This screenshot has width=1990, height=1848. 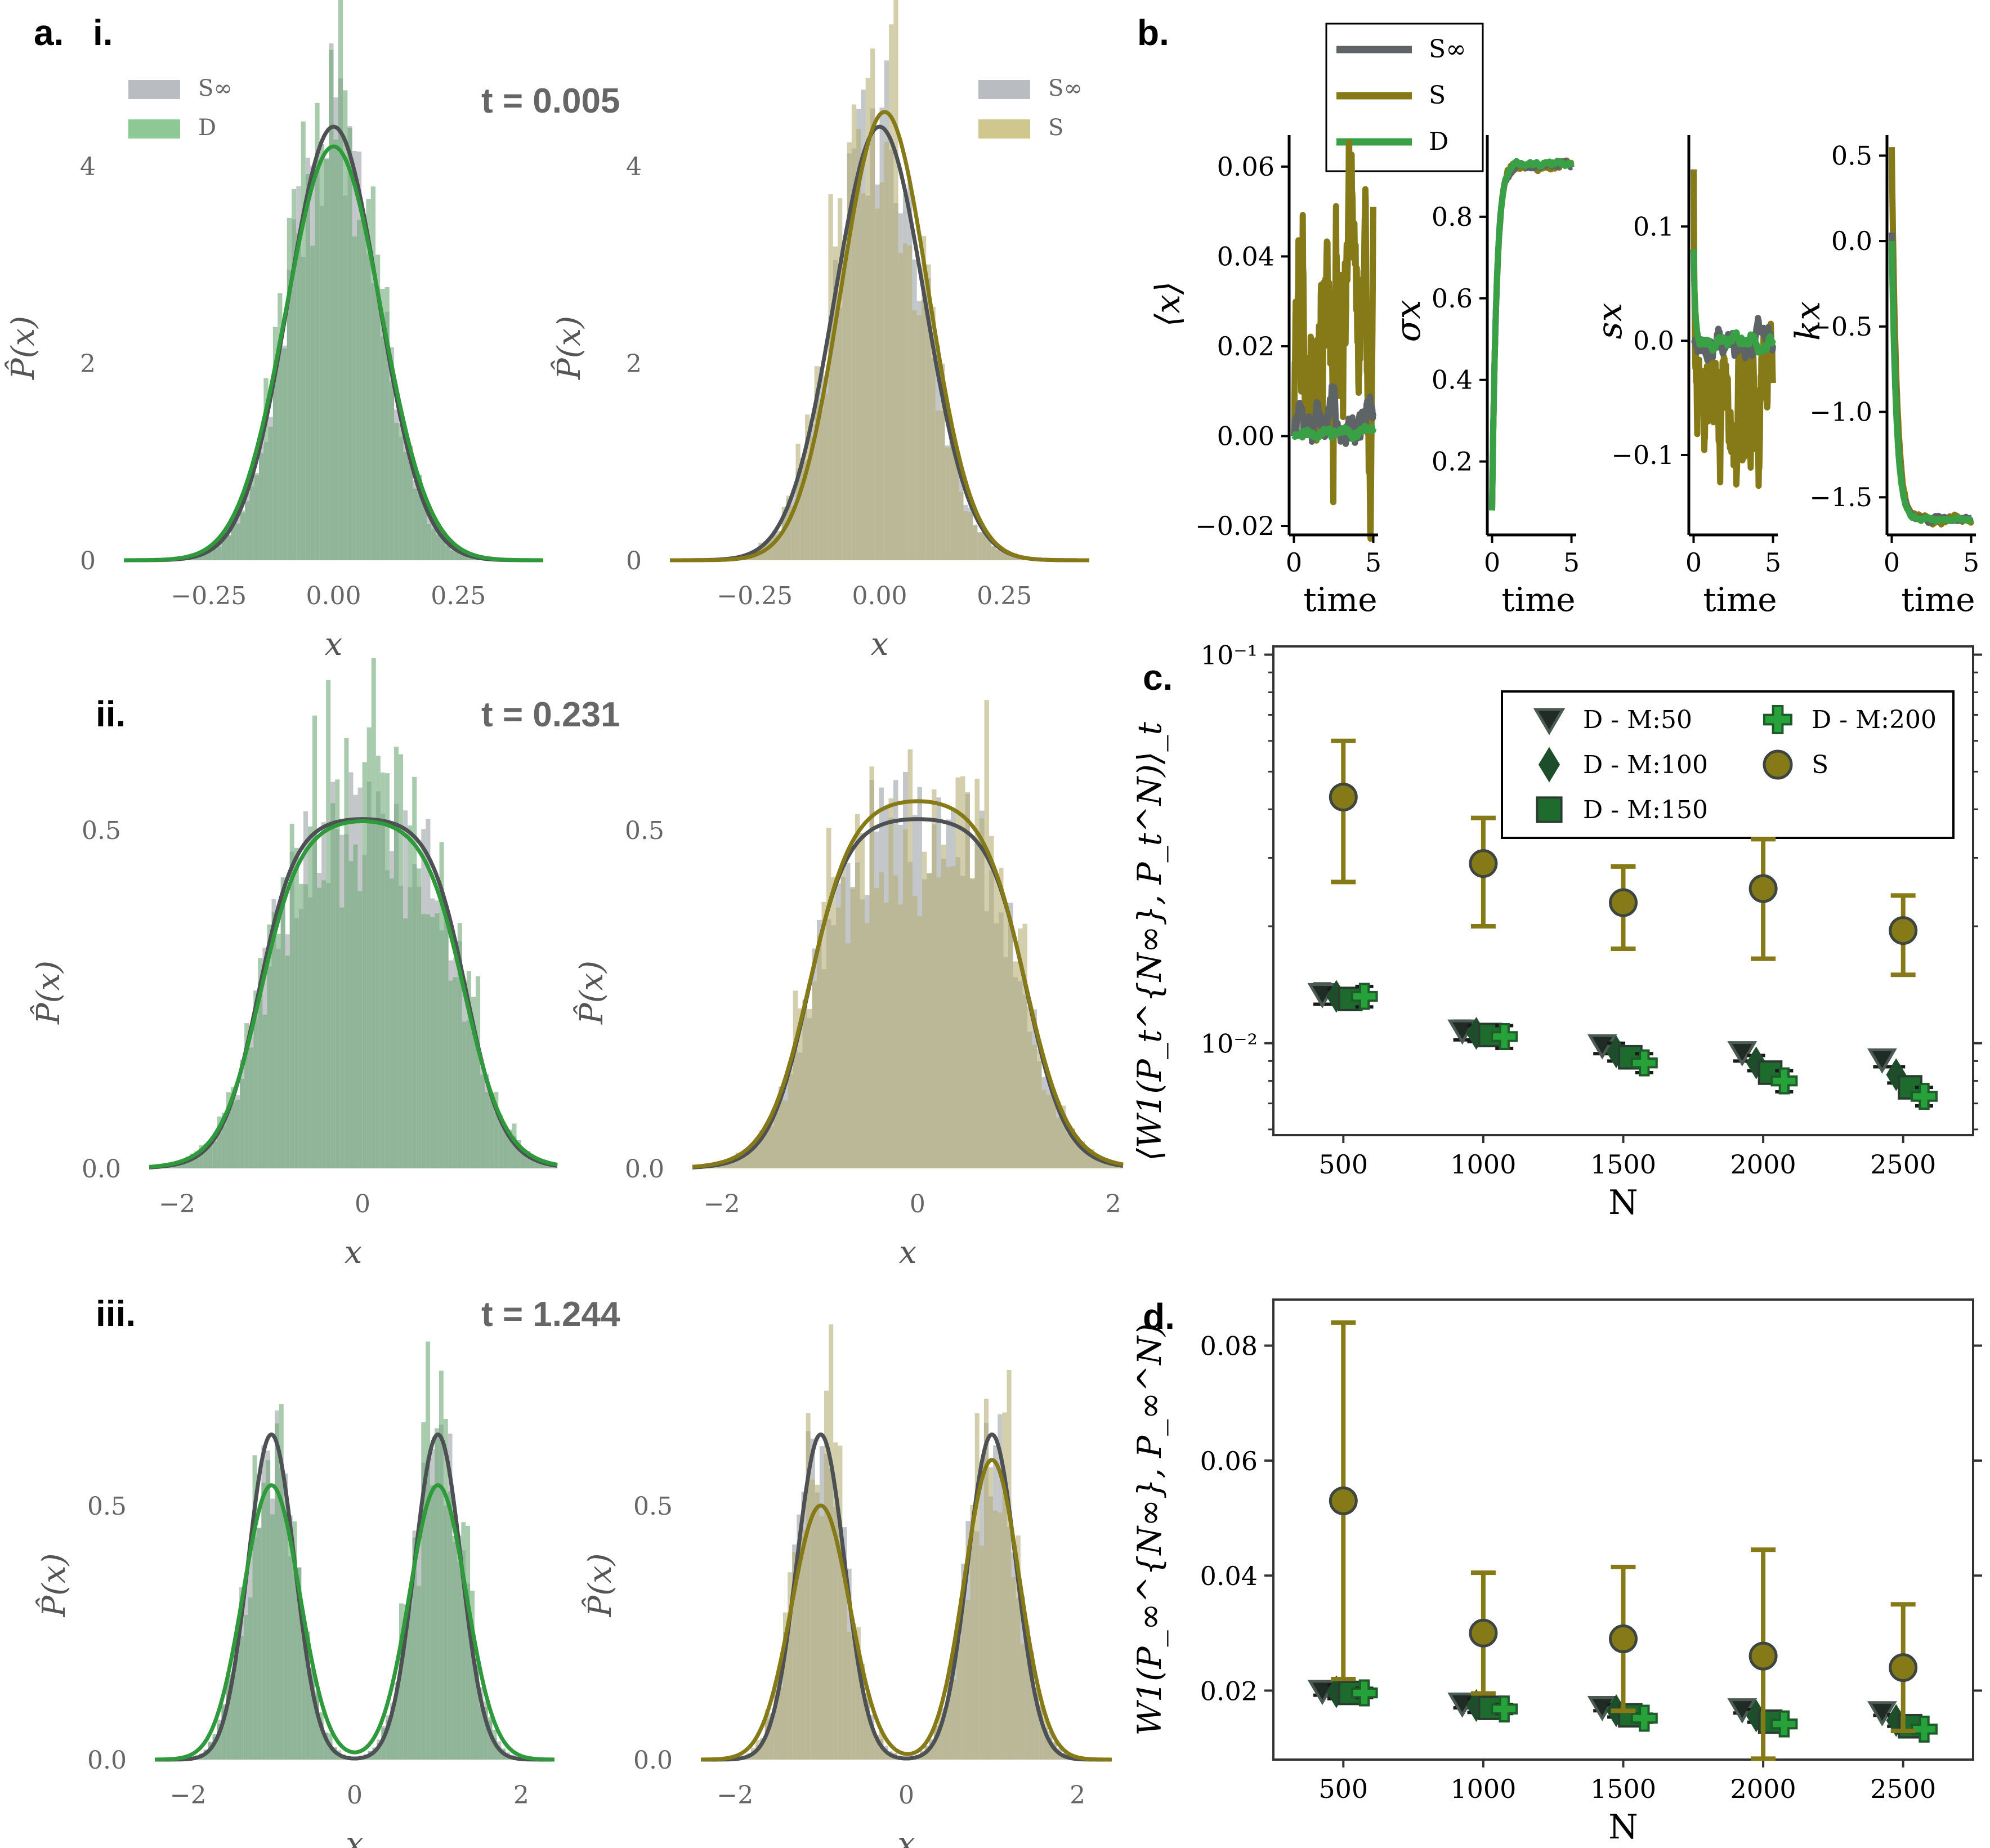 I want to click on chart-b-skew: 0 5 −0.1 0.0 0.1 time sx, so click(x=1685, y=377).